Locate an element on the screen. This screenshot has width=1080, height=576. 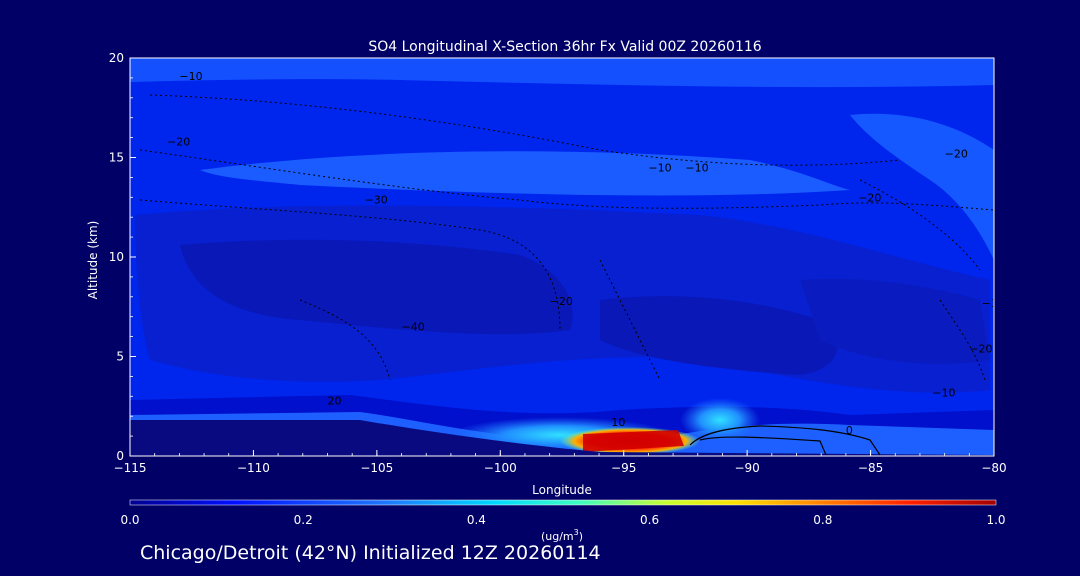
colorbar-tick-label: 0.0 is located at coordinates (129, 520).